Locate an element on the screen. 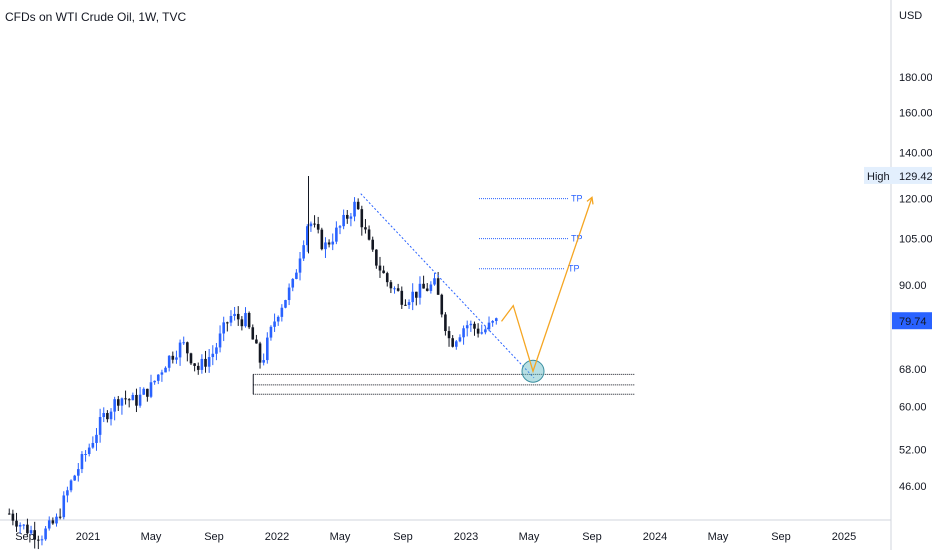 The image size is (932, 550). trendline is located at coordinates (447, 286).